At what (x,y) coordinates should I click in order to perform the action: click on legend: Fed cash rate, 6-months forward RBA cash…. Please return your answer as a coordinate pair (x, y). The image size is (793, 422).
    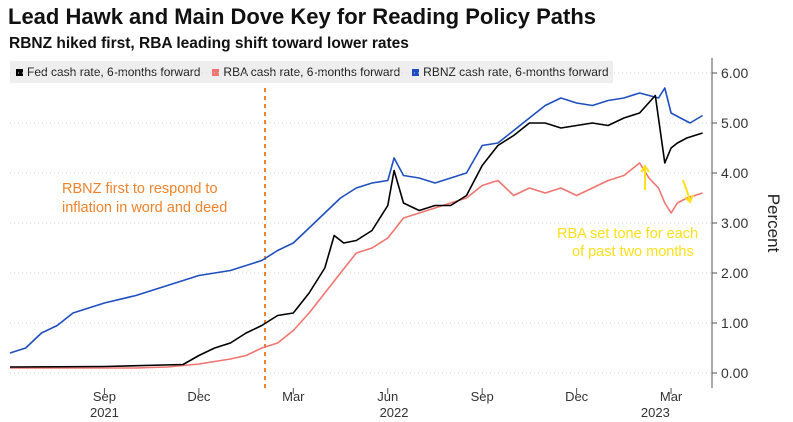
    Looking at the image, I should click on (311, 72).